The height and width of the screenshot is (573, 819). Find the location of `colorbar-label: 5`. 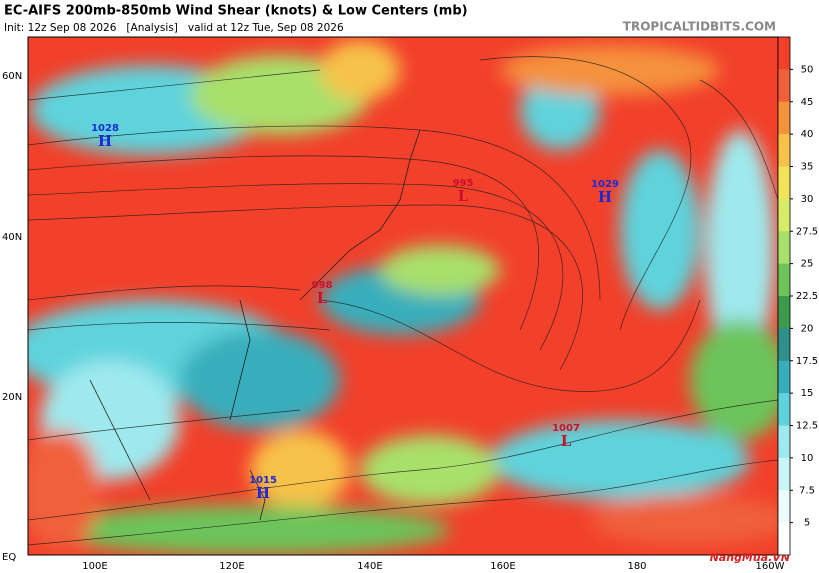

colorbar-label: 5 is located at coordinates (807, 523).